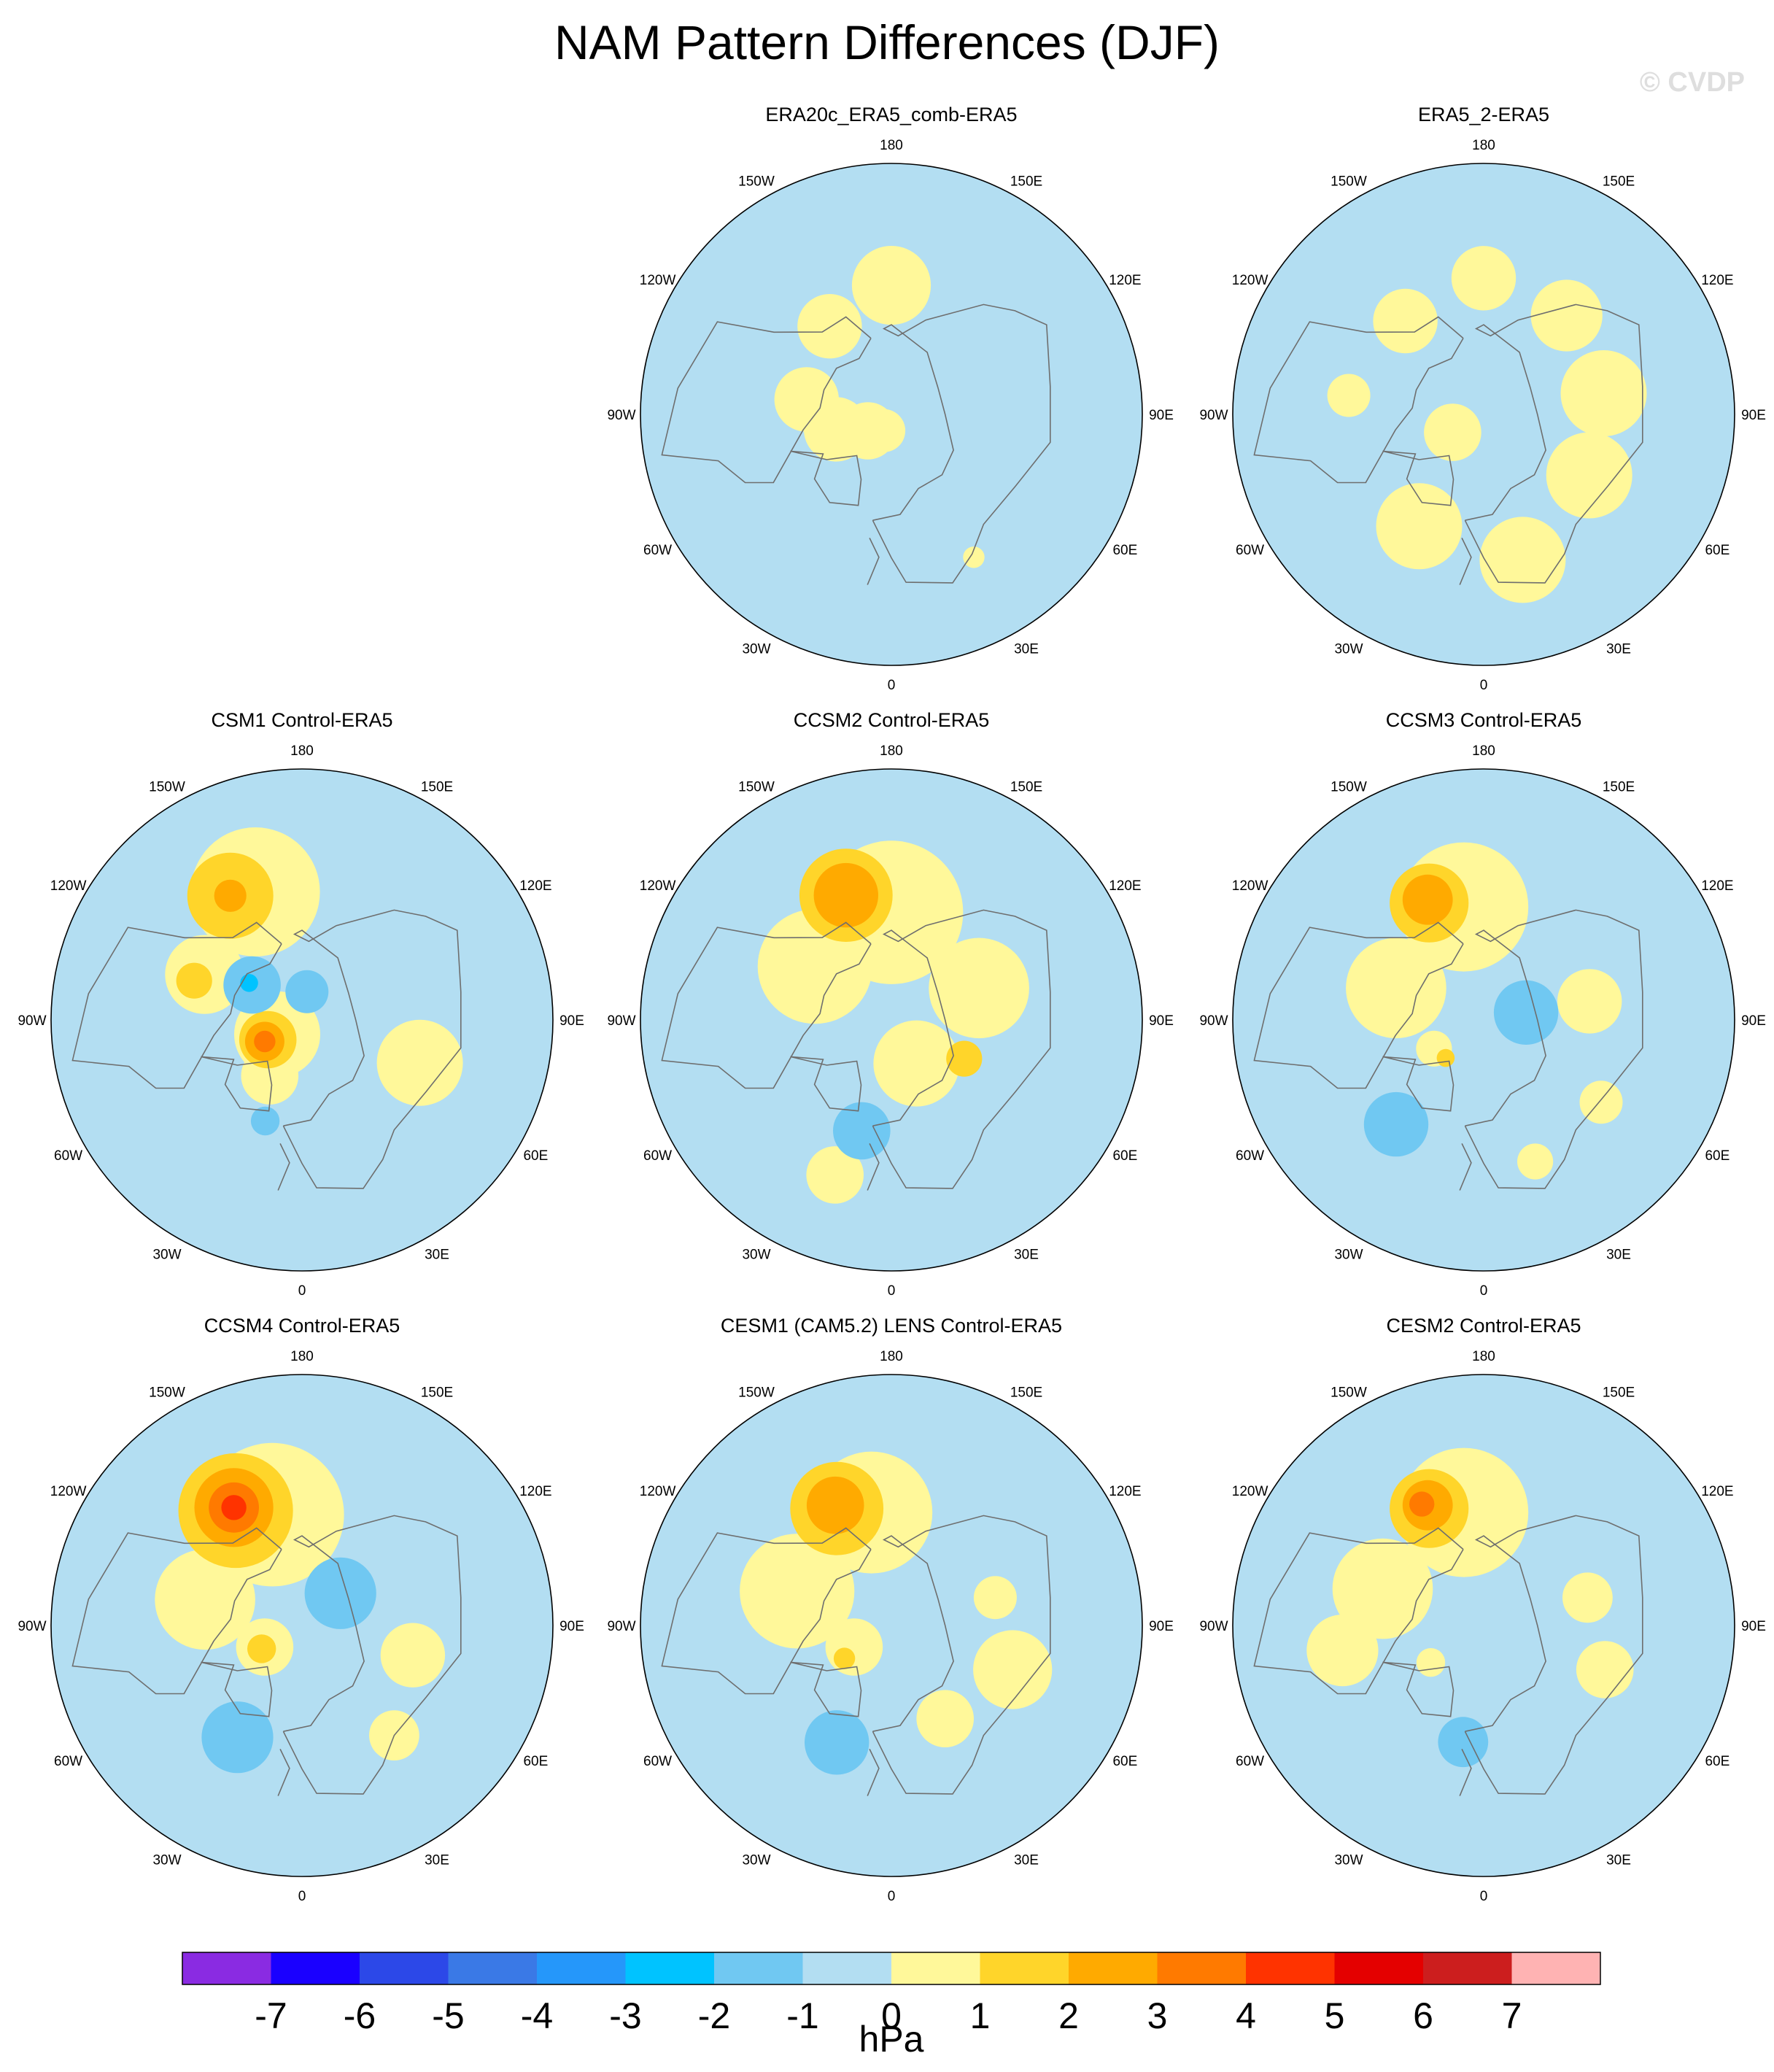 The image size is (1774, 2072). I want to click on panel-title: CCSM2 Control-ERA5, so click(892, 720).